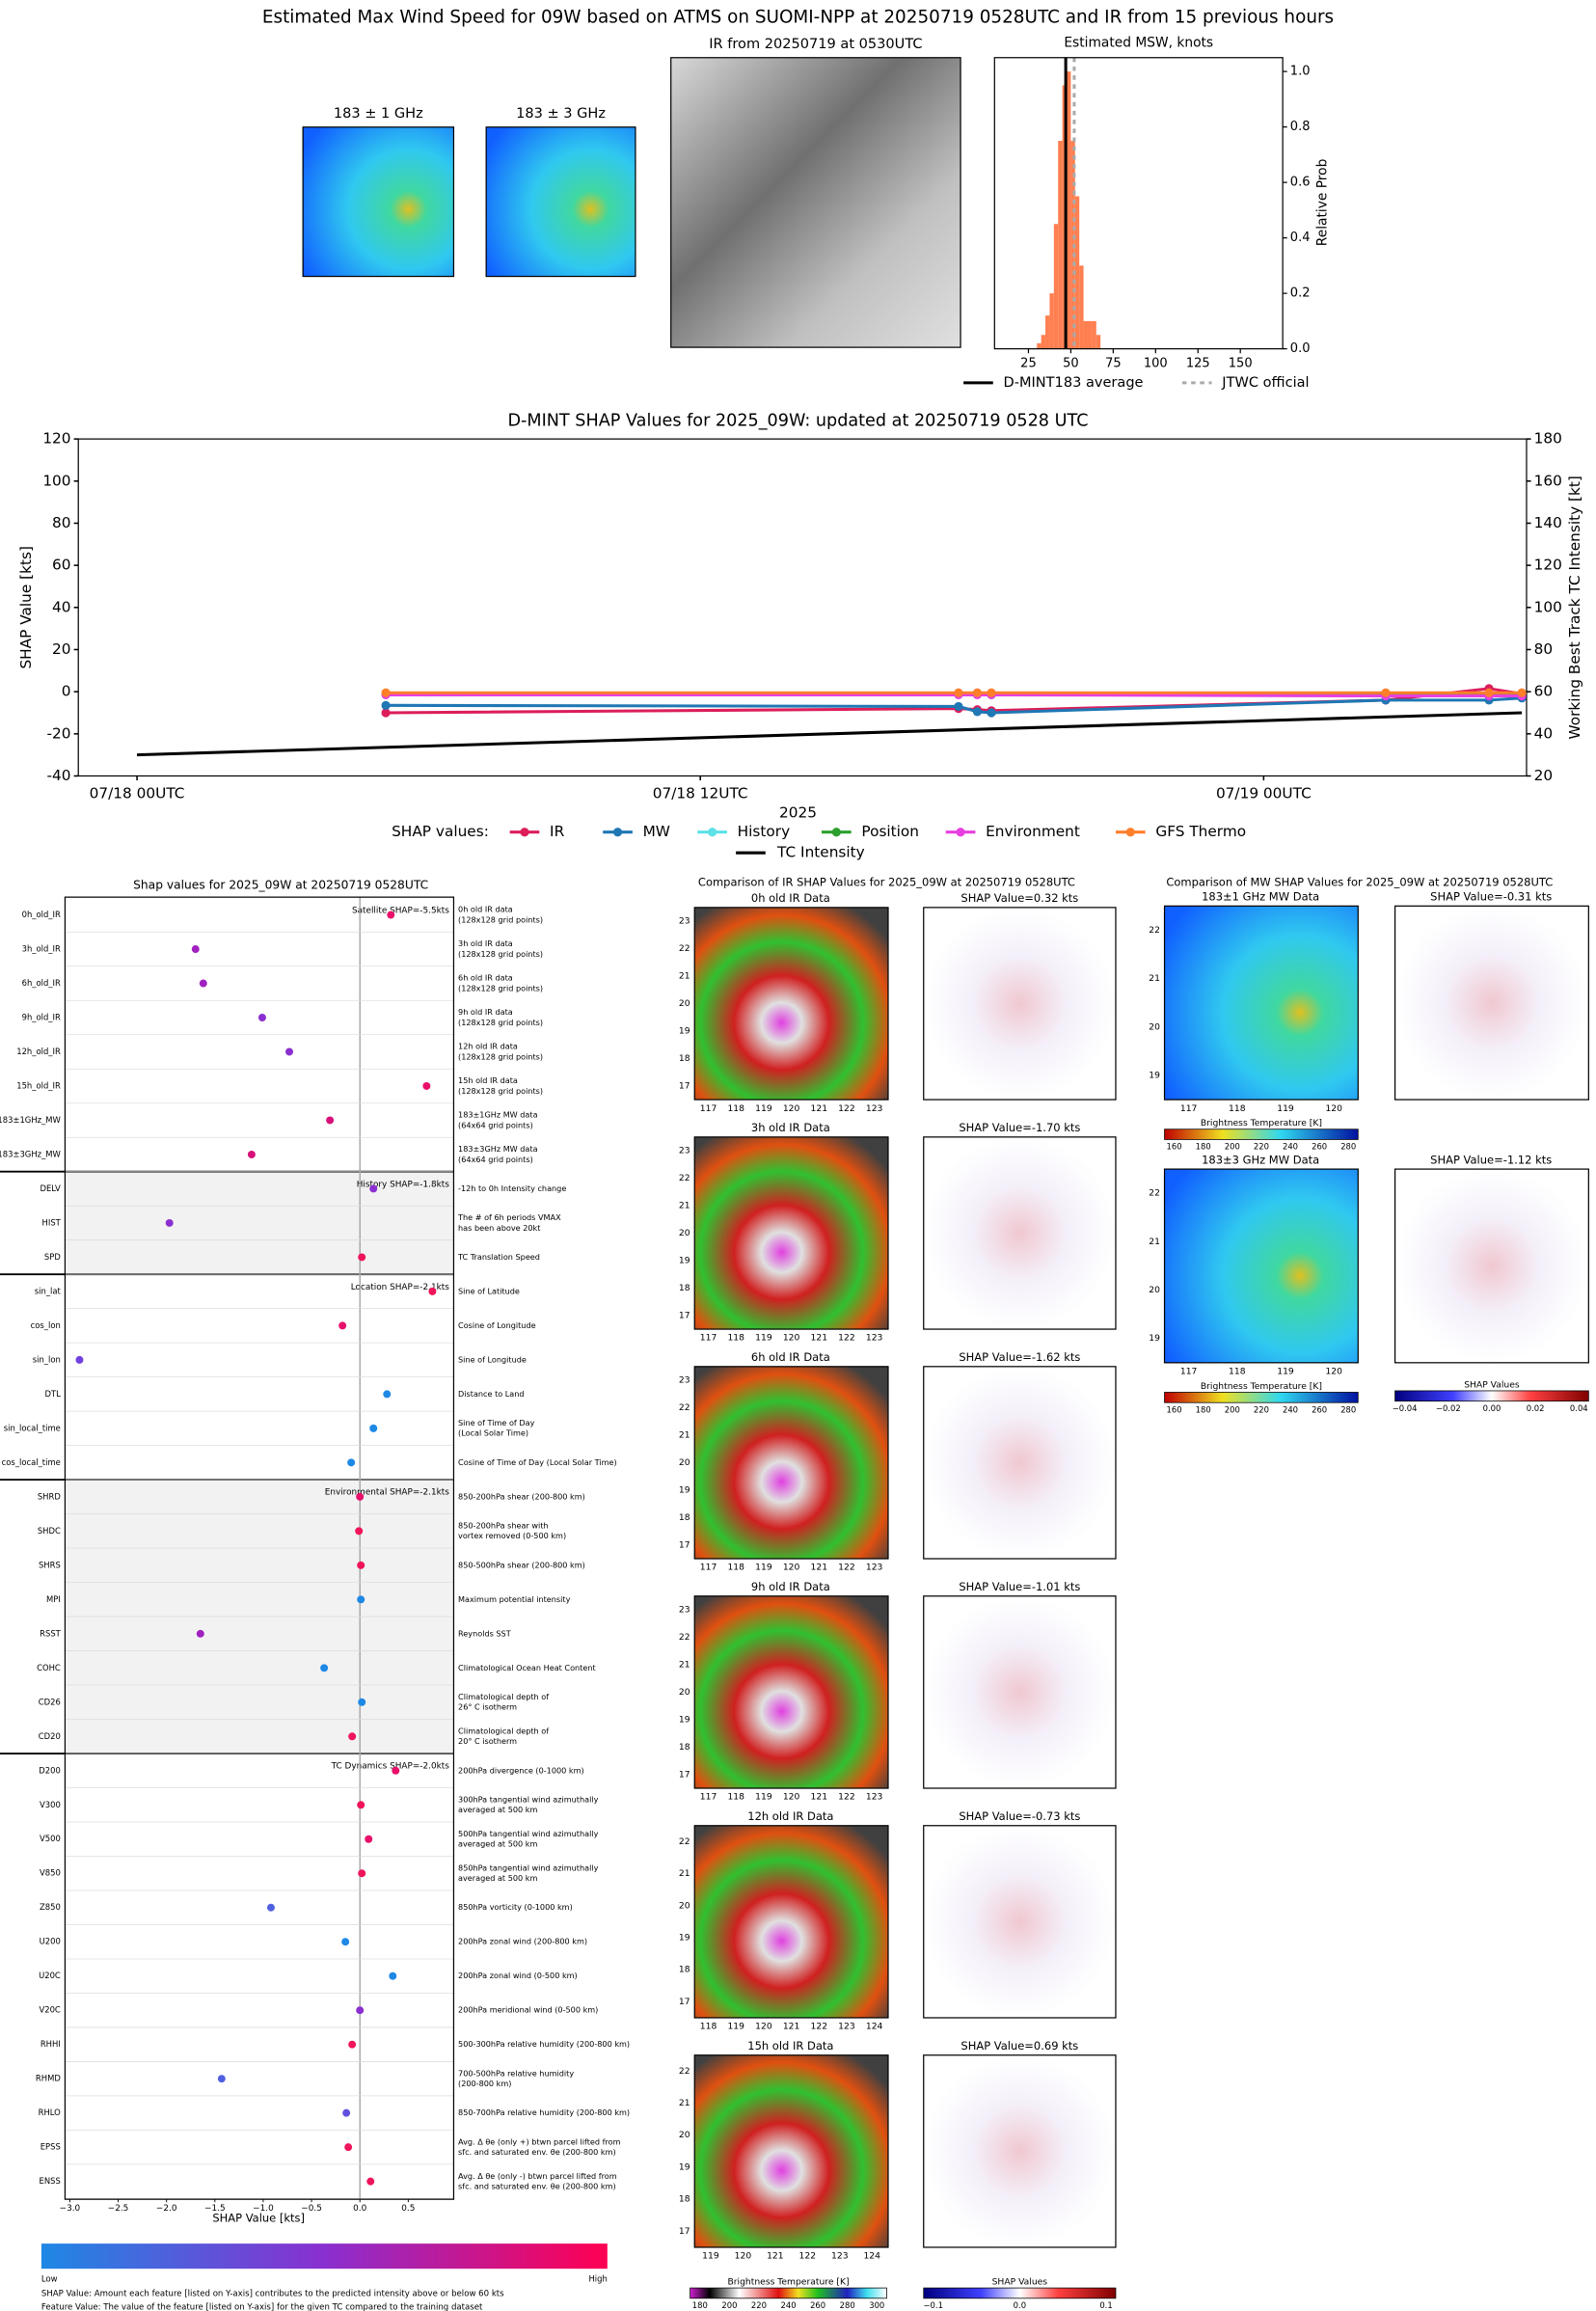  Describe the element at coordinates (875, 2027) in the screenshot. I see `x-tick-label: 124` at that location.